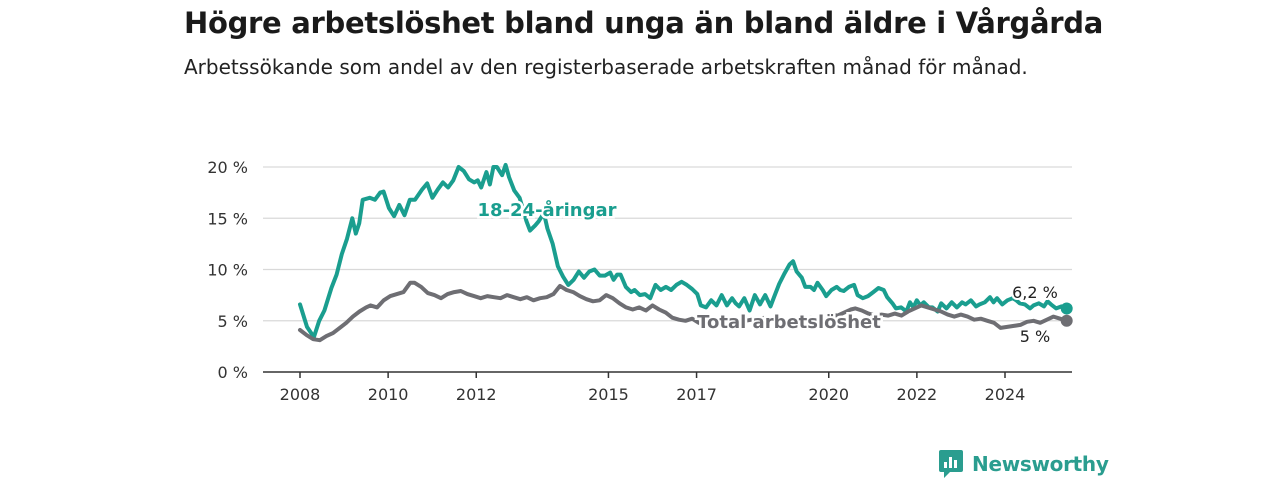 The width and height of the screenshot is (1280, 480). Describe the element at coordinates (608, 394) in the screenshot. I see `x-tick-label: 2015` at that location.